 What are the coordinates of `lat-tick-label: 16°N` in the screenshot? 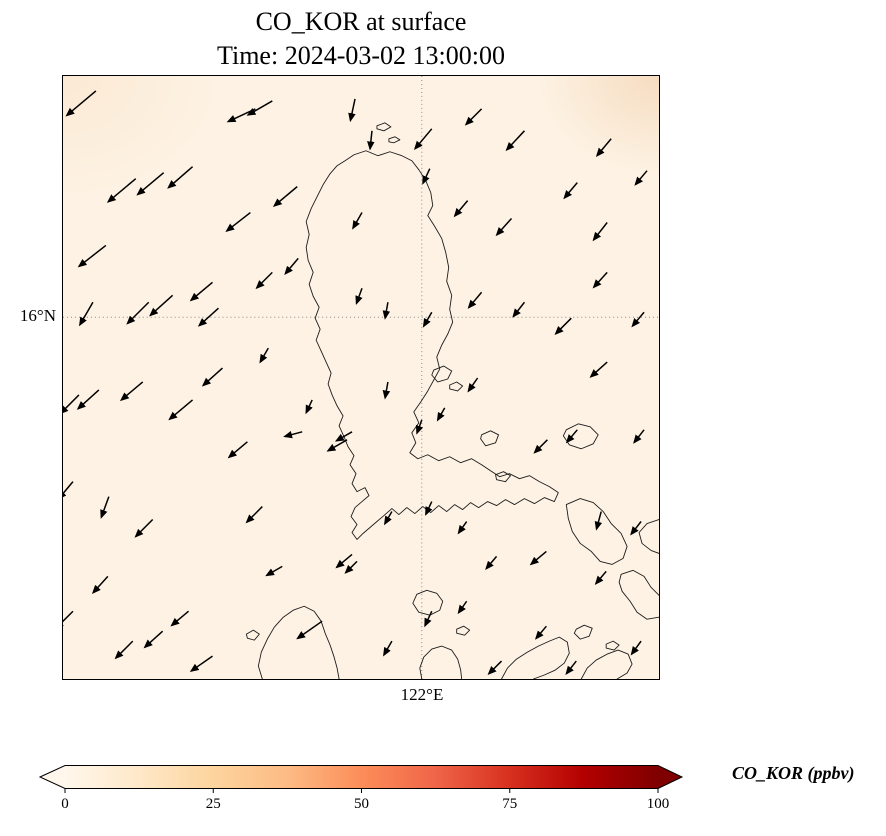 It's located at (37, 315).